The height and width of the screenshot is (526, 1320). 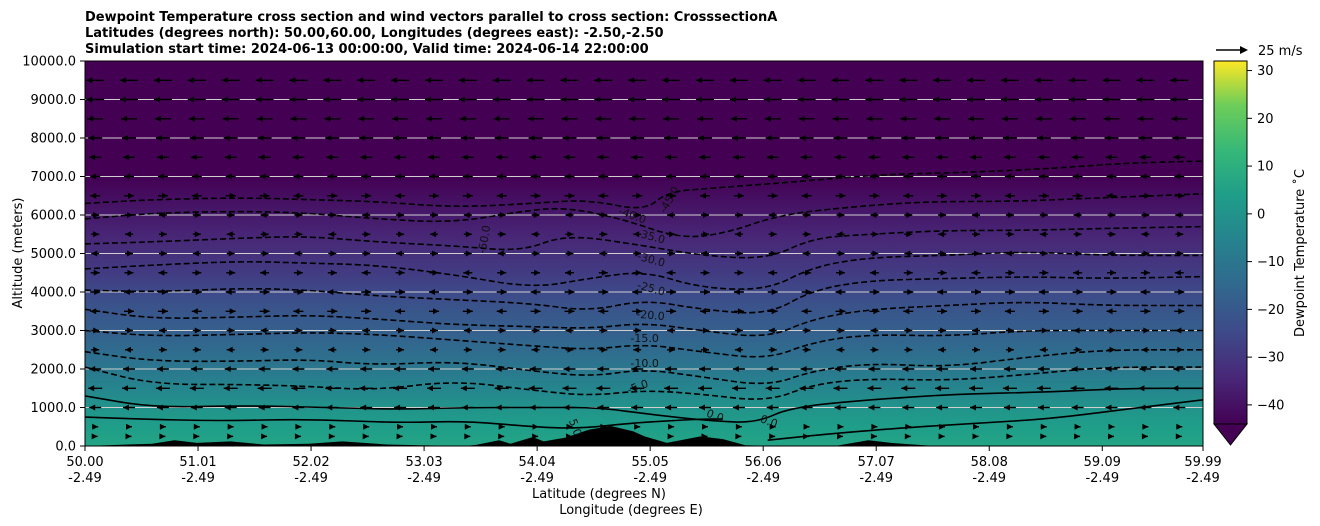 I want to click on x-tick-label-lat: 57.07, so click(x=876, y=462).